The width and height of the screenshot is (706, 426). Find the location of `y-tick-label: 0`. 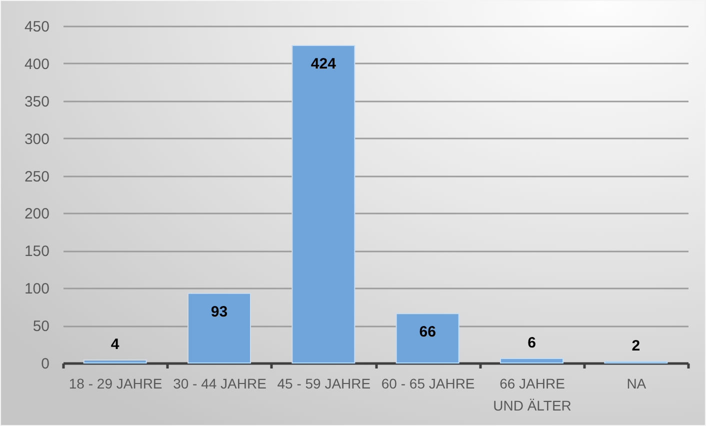

y-tick-label: 0 is located at coordinates (45, 364).